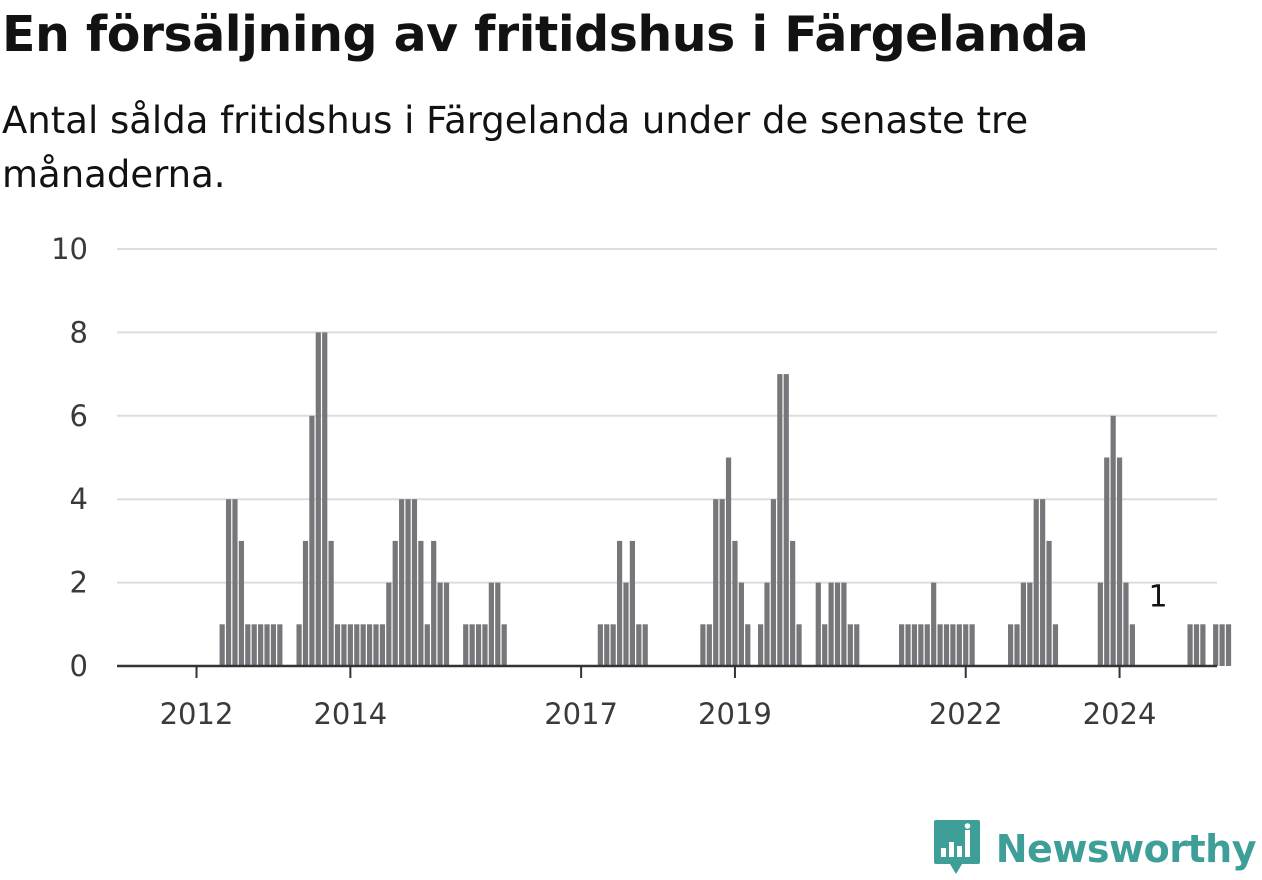 Image resolution: width=1262 pixels, height=880 pixels. Describe the element at coordinates (735, 714) in the screenshot. I see `x-tick-label: 2019` at that location.